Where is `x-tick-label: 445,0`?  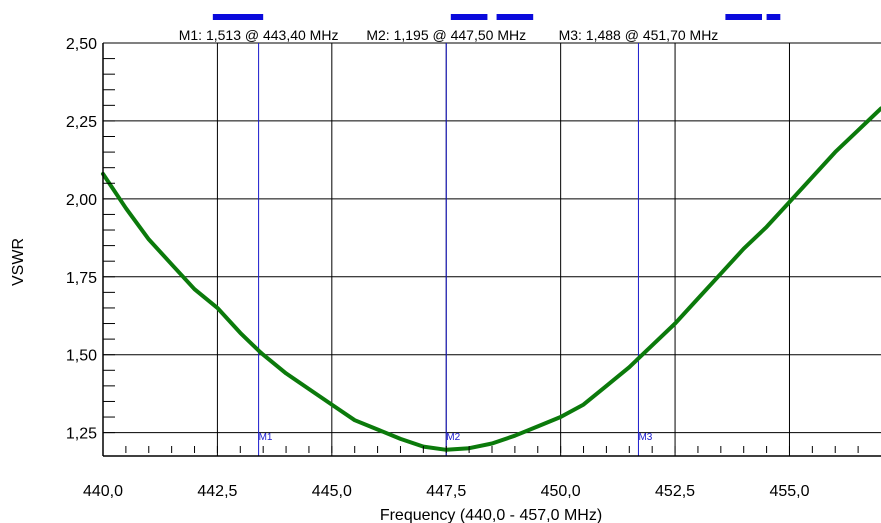 x-tick-label: 445,0 is located at coordinates (332, 491).